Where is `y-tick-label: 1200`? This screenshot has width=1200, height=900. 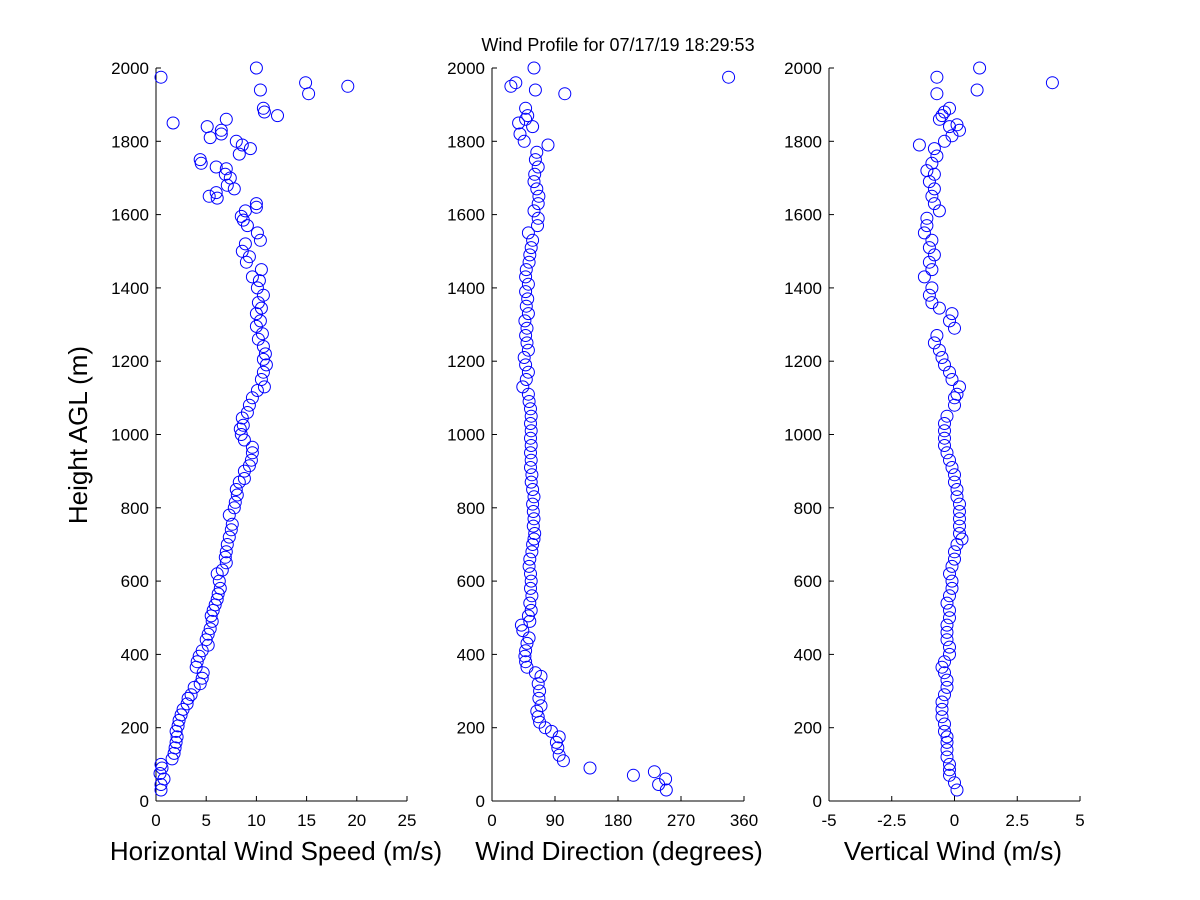 y-tick-label: 1200 is located at coordinates (130, 361).